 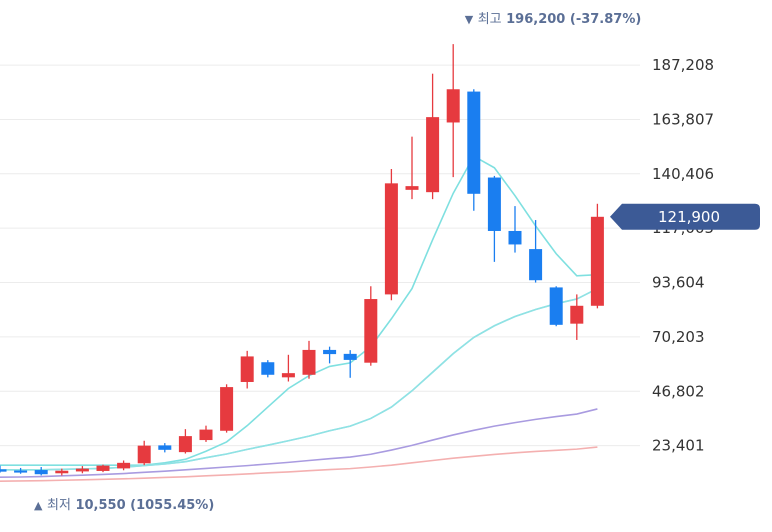 I want to click on svg-text:▲ 최저 10,550 (1: ▲ 최저 10,550 (1055.45%), so click(x=124, y=505).